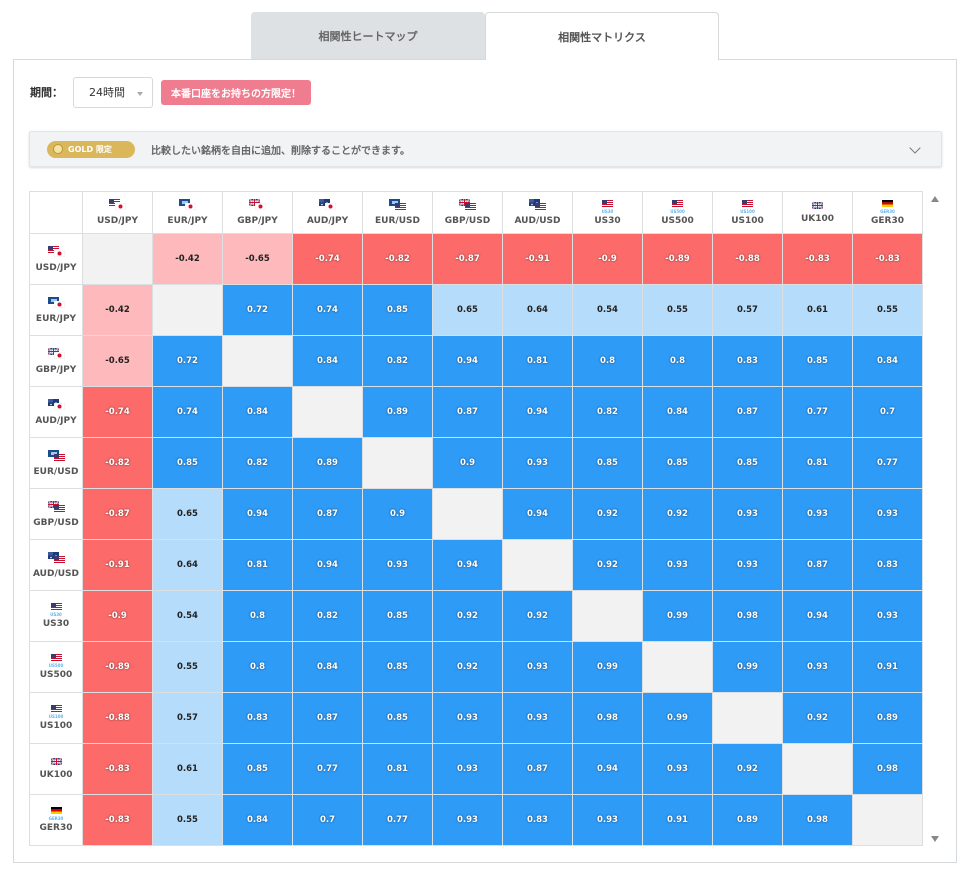 This screenshot has height=873, width=966. I want to click on correlation-cell: 0.54, so click(187, 616).